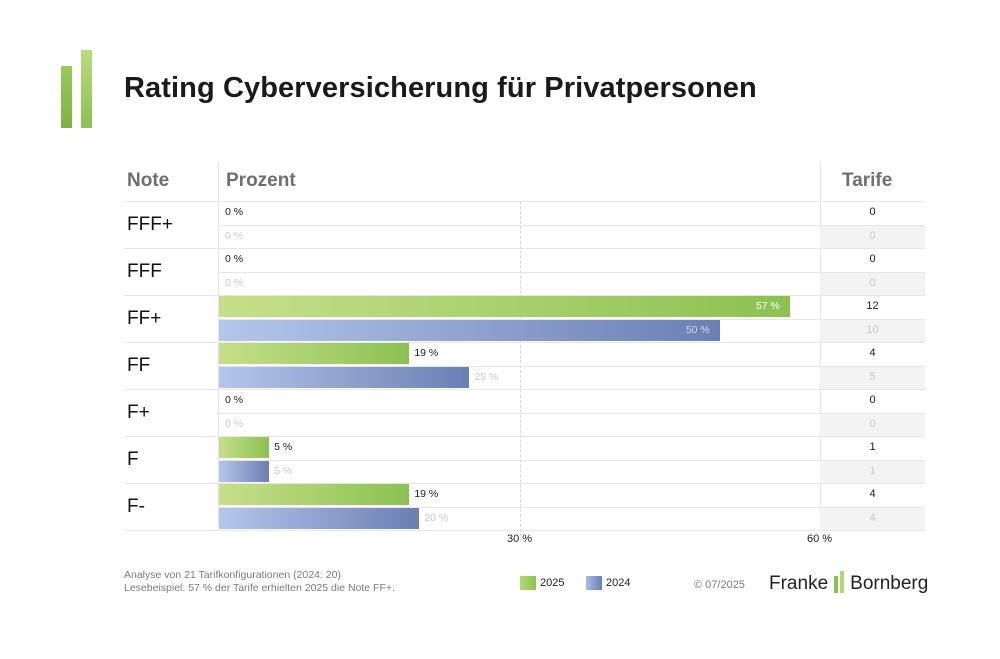  Describe the element at coordinates (144, 318) in the screenshot. I see `rating-label: FF+` at that location.